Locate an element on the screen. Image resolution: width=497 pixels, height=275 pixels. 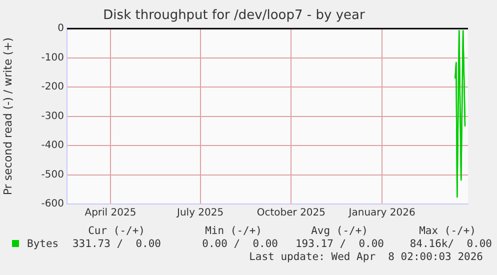
x-tick-label: July 2025 is located at coordinates (200, 213).